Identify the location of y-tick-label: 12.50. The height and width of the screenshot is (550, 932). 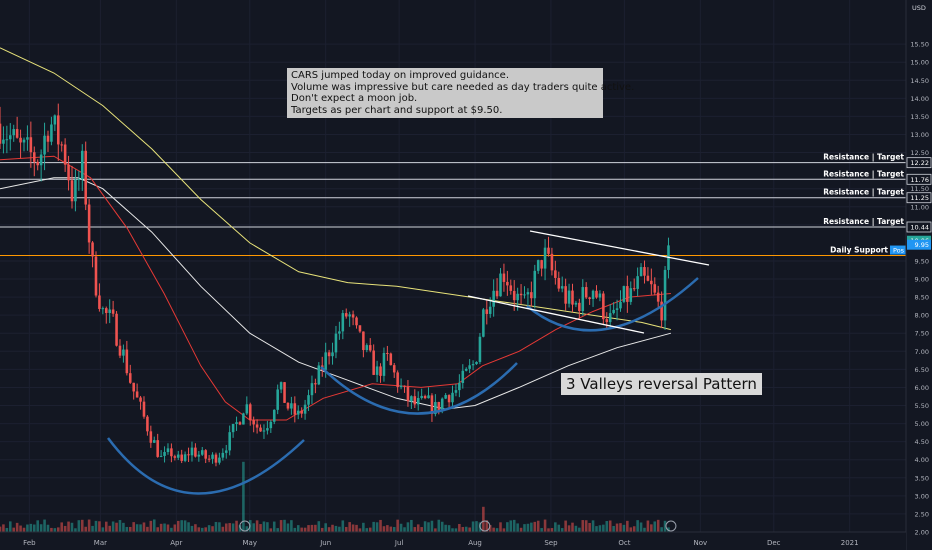
(919, 153).